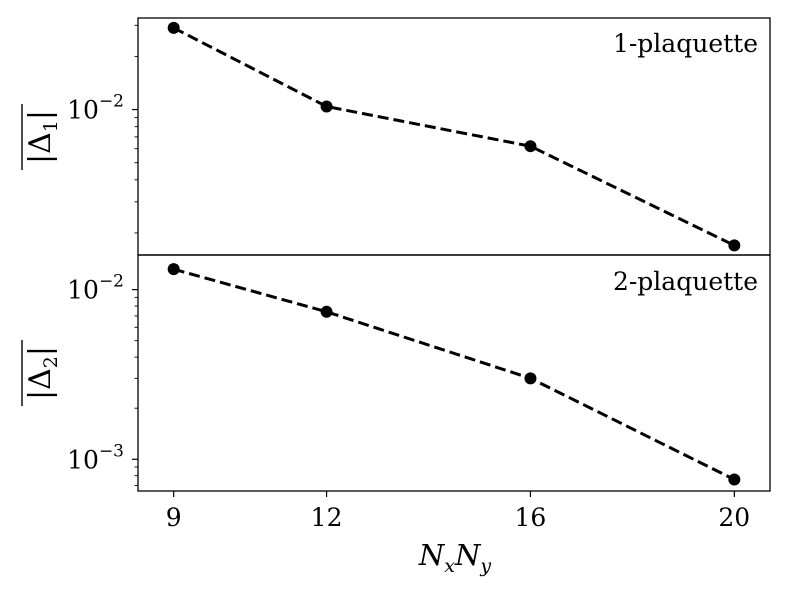  I want to click on bottom-y-axis-label: |Δ2|, so click(41, 373).